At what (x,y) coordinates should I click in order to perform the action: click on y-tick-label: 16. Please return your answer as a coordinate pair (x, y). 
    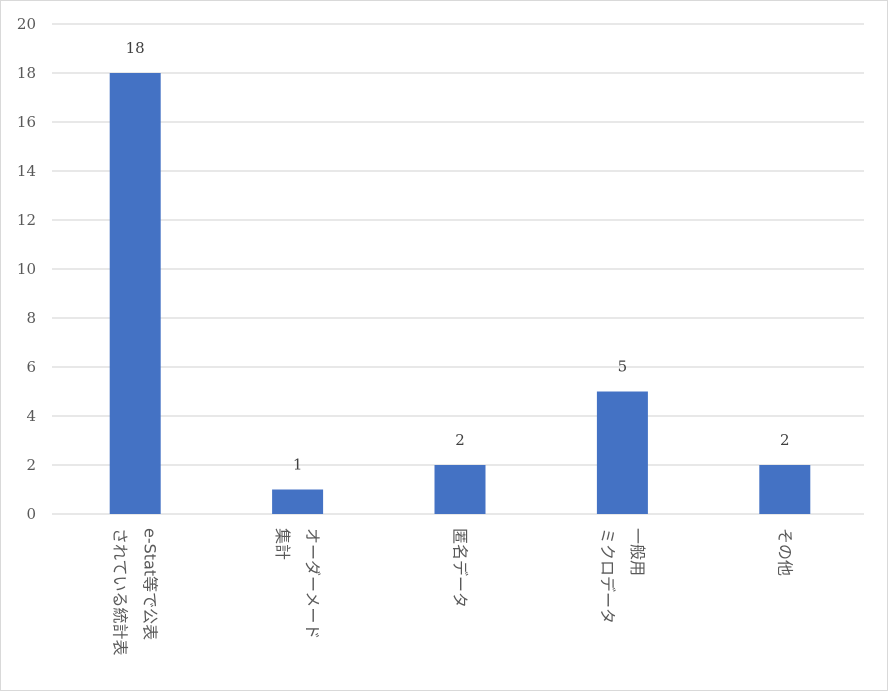
    Looking at the image, I should click on (26, 122).